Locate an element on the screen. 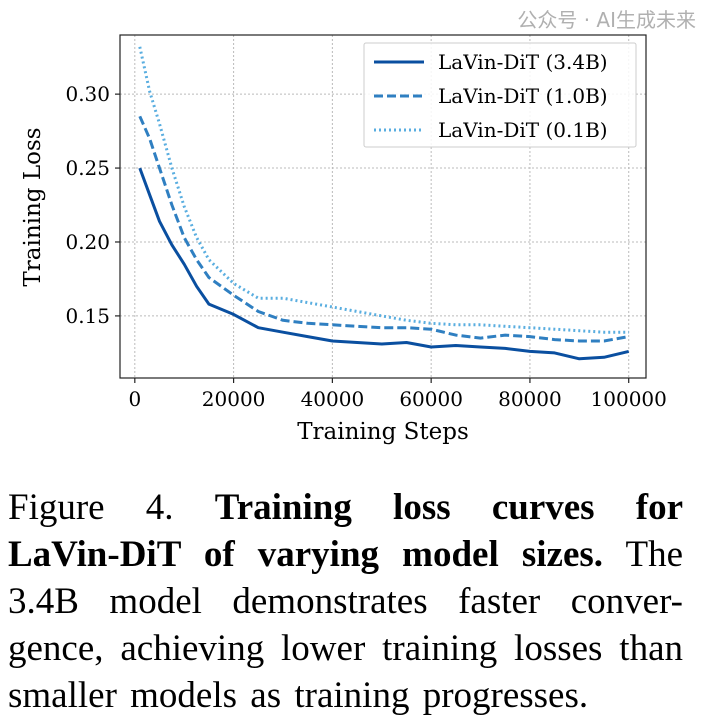  y-tick-label: 0.30 is located at coordinates (87, 94).